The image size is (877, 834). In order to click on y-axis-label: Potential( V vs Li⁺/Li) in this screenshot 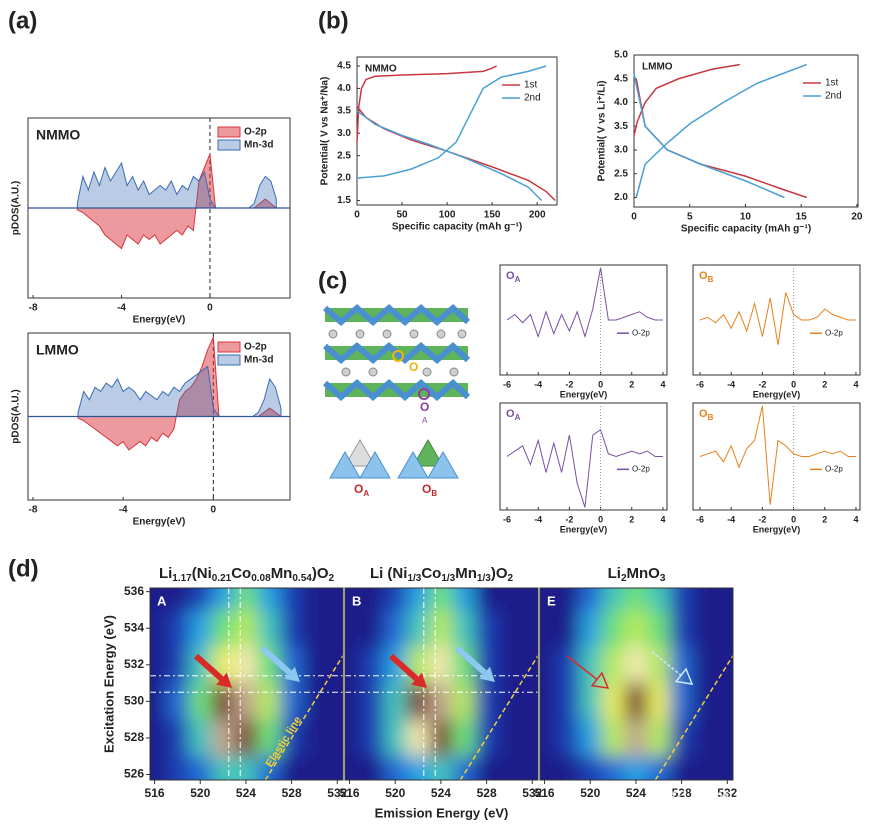, I will do `click(602, 131)`.